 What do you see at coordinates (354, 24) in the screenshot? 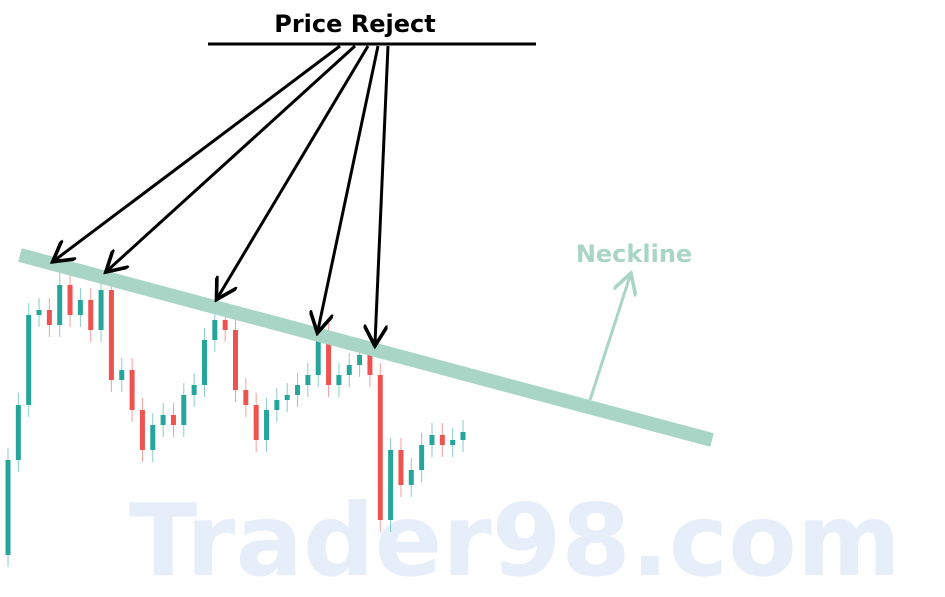
I see `title: Price Reject` at bounding box center [354, 24].